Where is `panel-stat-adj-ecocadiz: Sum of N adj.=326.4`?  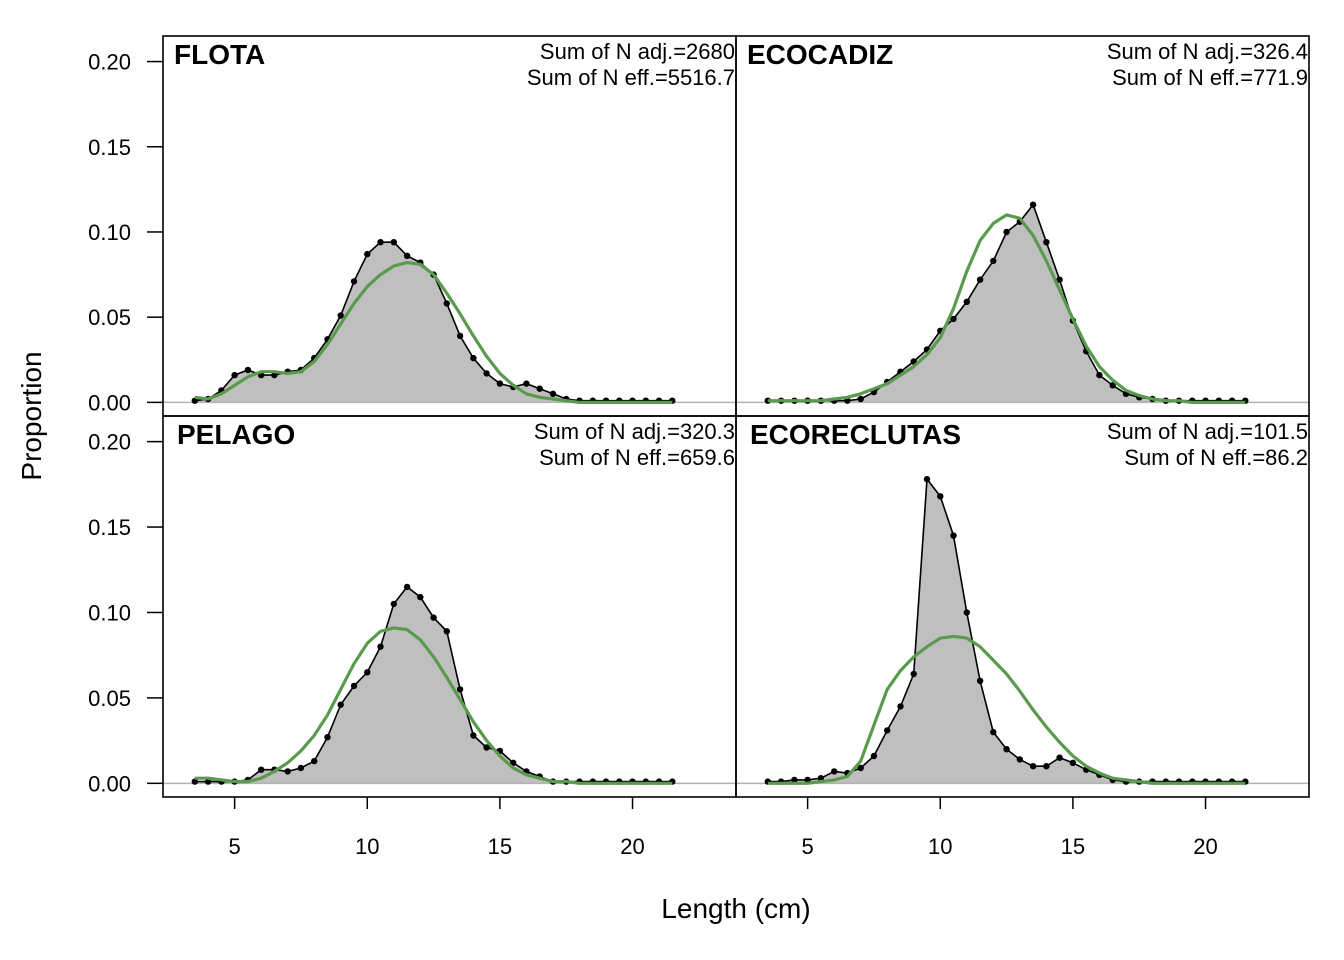
panel-stat-adj-ecocadiz: Sum of N adj.=326.4 is located at coordinates (1207, 51).